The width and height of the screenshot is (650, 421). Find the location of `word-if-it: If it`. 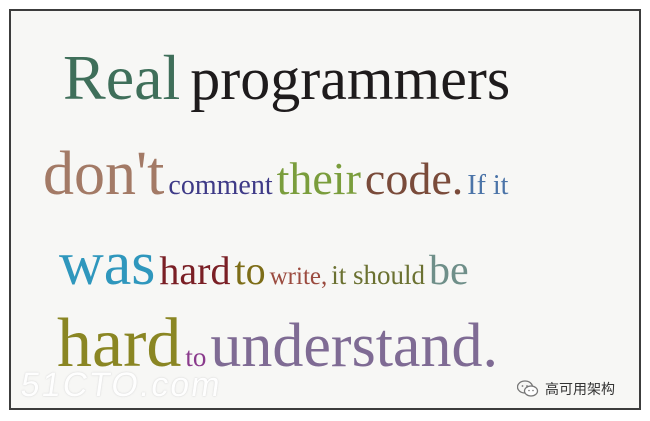

word-if-it: If it is located at coordinates (488, 185).